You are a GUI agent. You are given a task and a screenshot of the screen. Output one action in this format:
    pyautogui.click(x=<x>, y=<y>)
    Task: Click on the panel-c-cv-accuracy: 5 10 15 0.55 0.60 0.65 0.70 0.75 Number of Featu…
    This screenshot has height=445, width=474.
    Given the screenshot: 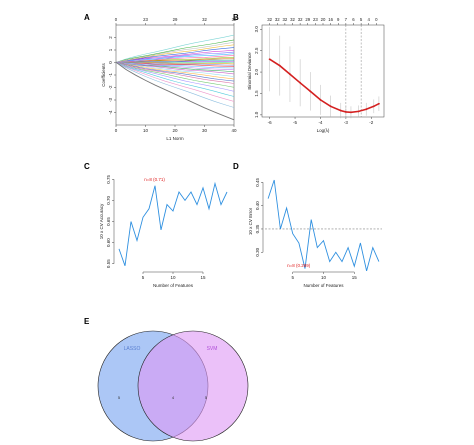 What is the action you would take?
    pyautogui.click(x=163, y=231)
    